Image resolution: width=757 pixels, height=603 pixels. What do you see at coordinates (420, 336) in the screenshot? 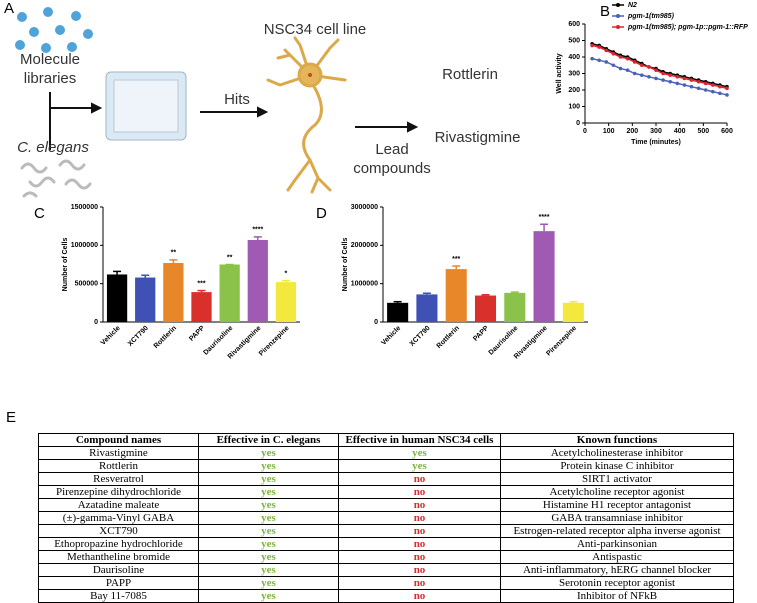
I see `x-tick-label: XCT790` at bounding box center [420, 336].